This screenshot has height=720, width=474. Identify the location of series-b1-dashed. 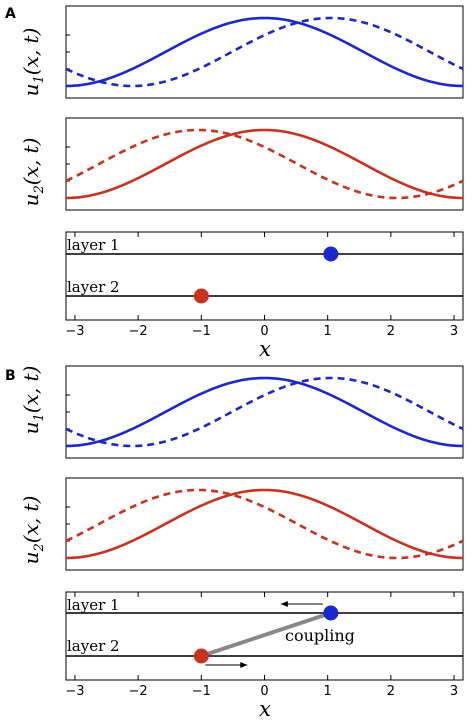
(264, 412).